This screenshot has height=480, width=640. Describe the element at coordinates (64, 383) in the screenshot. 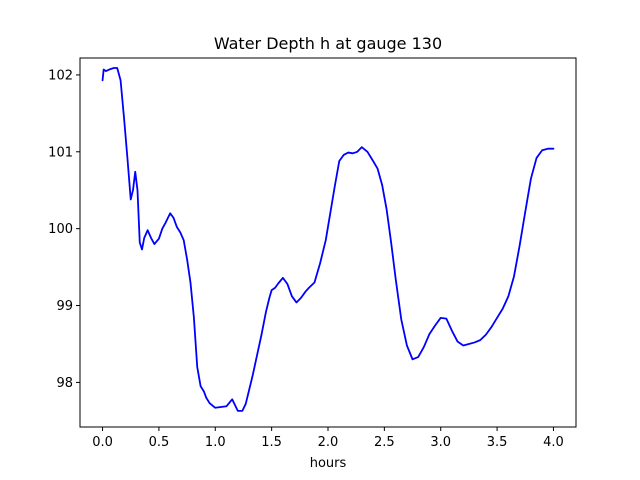

I see `y-tick-label: 98` at that location.